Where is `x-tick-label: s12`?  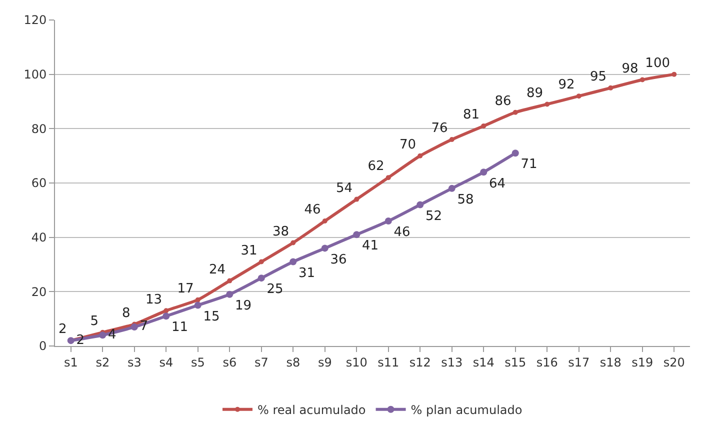
x-tick-label: s12 is located at coordinates (420, 362).